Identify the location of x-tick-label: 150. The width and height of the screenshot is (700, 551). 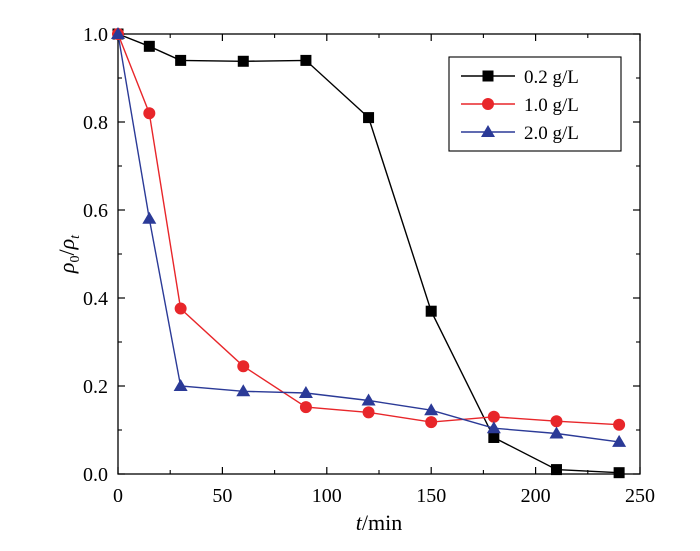
(431, 496).